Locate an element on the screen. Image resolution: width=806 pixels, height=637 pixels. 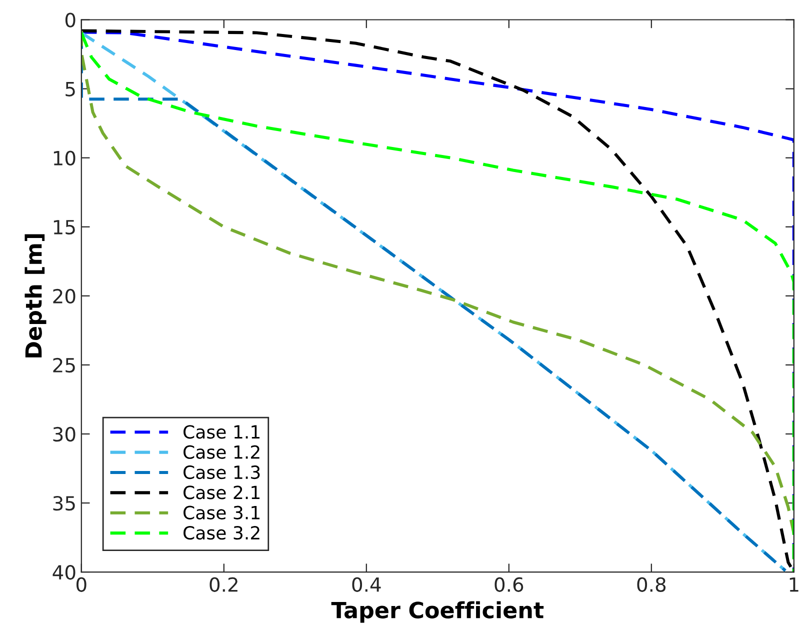
x-tick-label: 0.6 is located at coordinates (509, 584).